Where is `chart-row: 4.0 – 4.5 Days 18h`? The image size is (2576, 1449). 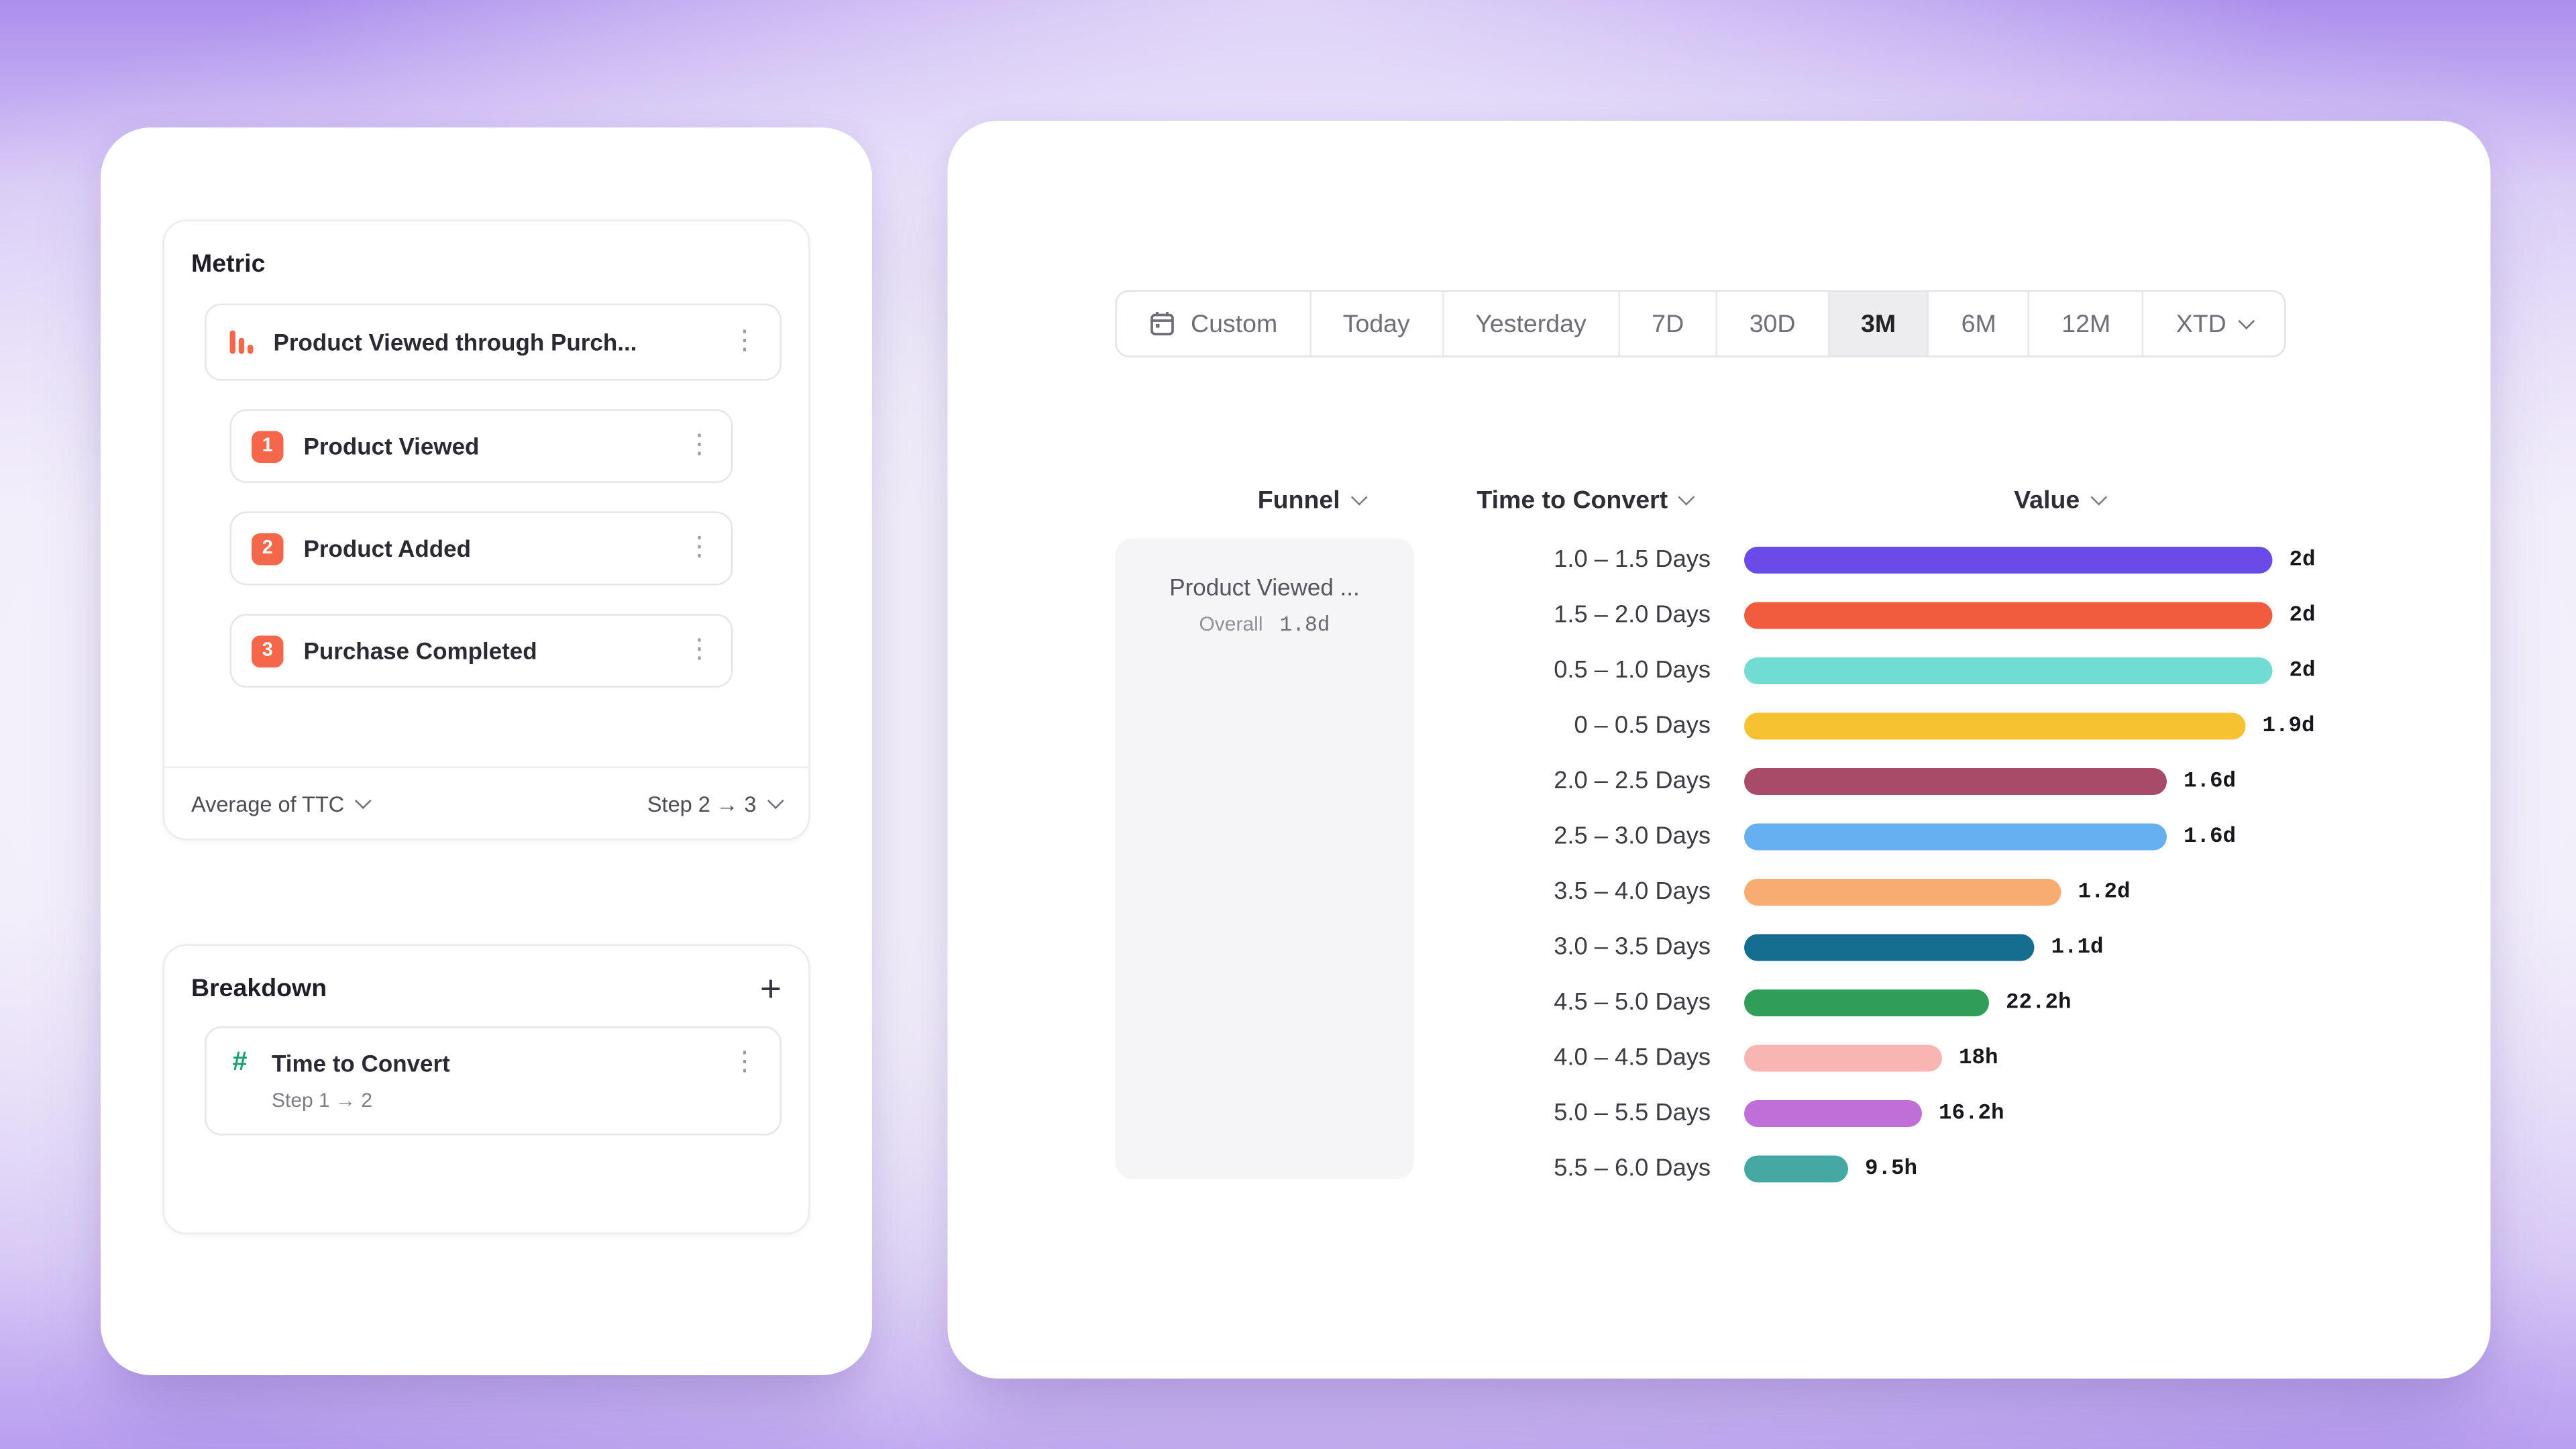
chart-row: 4.0 – 4.5 Days 18h is located at coordinates (1942, 1057).